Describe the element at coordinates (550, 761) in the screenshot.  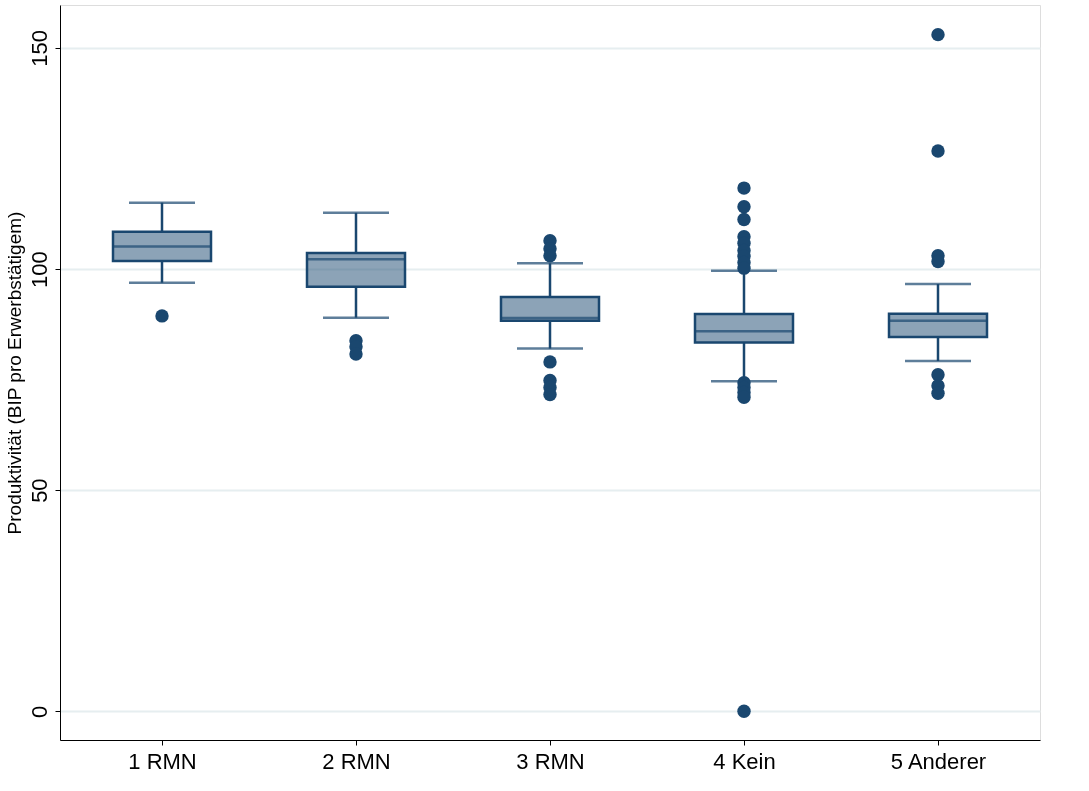
I see `x-tick-label: 3 RMN` at that location.